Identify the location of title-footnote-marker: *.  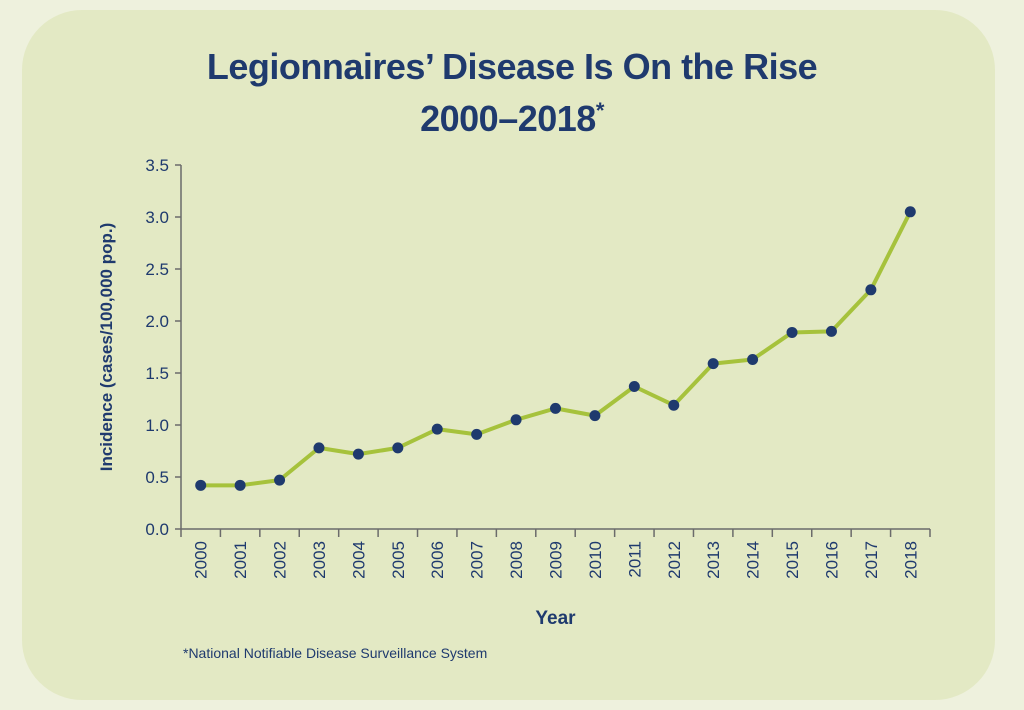
(600, 110).